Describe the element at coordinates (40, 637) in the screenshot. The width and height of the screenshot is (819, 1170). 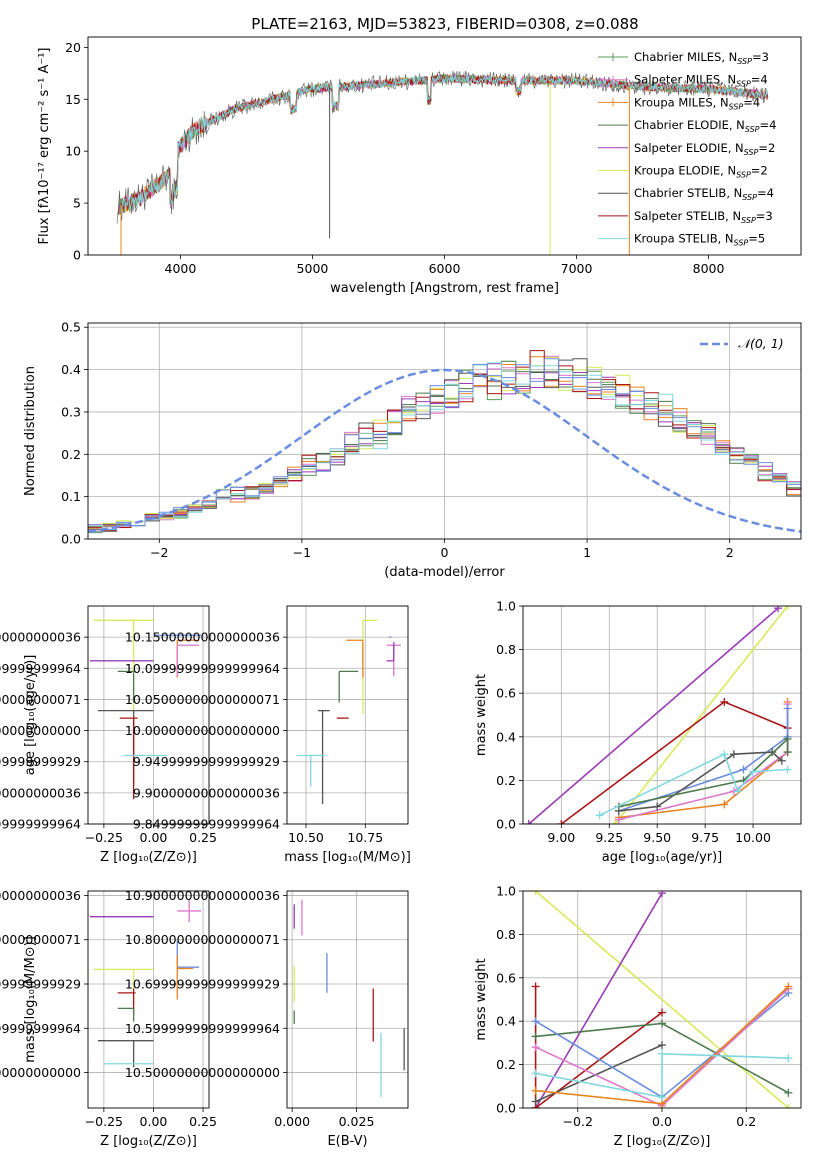
I see `y-tick-label: 10.15000000000000036` at that location.